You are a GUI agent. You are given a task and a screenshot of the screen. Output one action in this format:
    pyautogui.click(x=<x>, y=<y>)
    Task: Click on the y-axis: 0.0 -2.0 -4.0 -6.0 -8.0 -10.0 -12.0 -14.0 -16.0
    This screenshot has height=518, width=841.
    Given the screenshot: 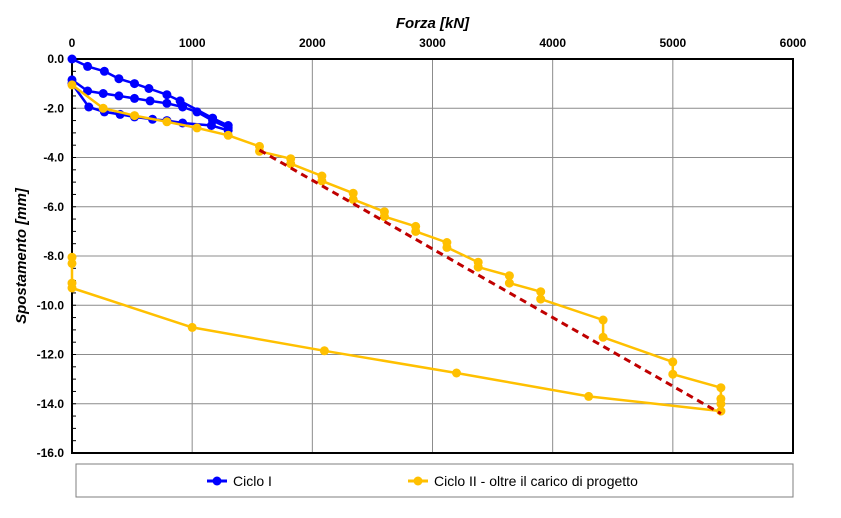 What is the action you would take?
    pyautogui.click(x=51, y=256)
    